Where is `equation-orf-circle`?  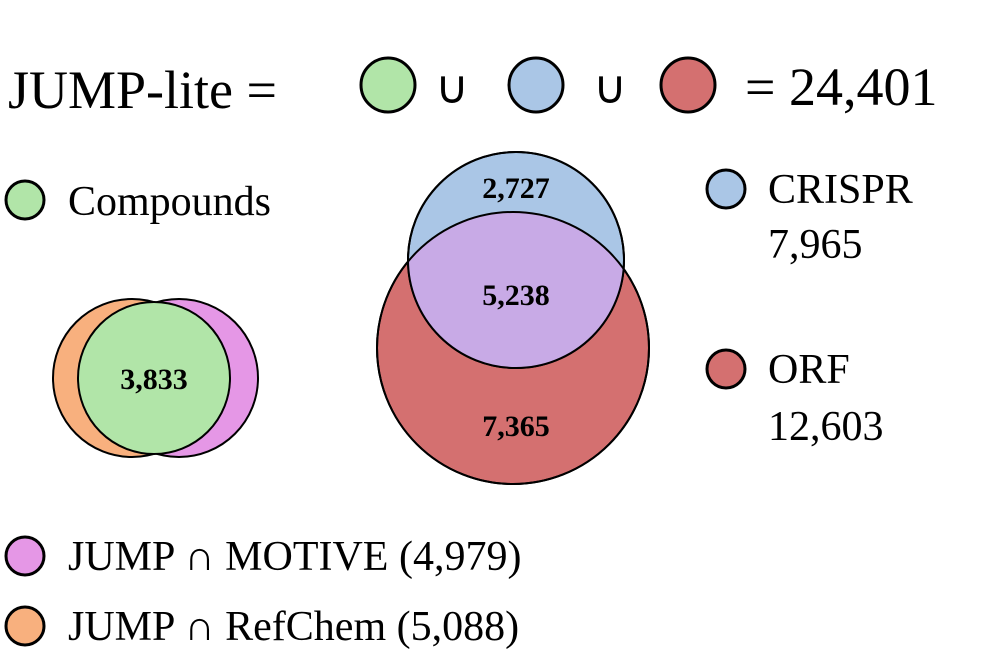
equation-orf-circle is located at coordinates (688, 85).